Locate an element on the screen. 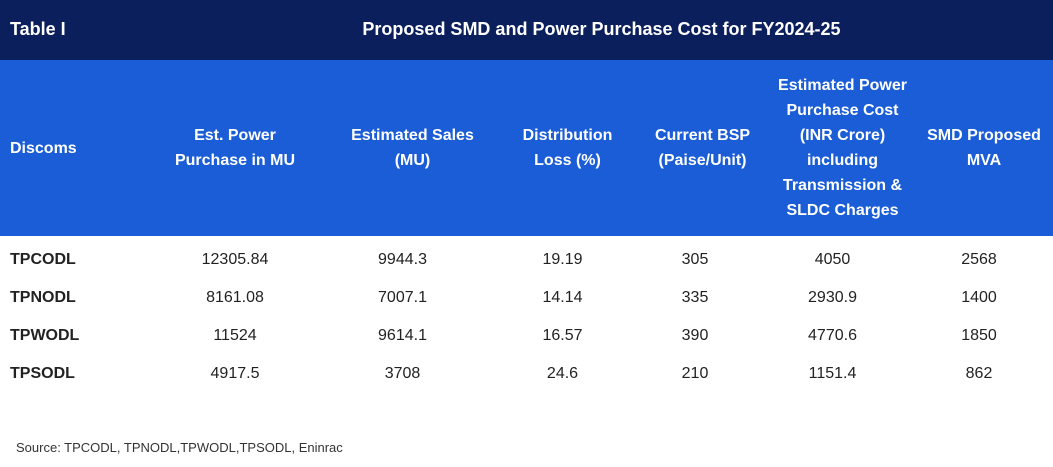 The image size is (1053, 467). cell-smd-proposed: 1850 is located at coordinates (979, 335).